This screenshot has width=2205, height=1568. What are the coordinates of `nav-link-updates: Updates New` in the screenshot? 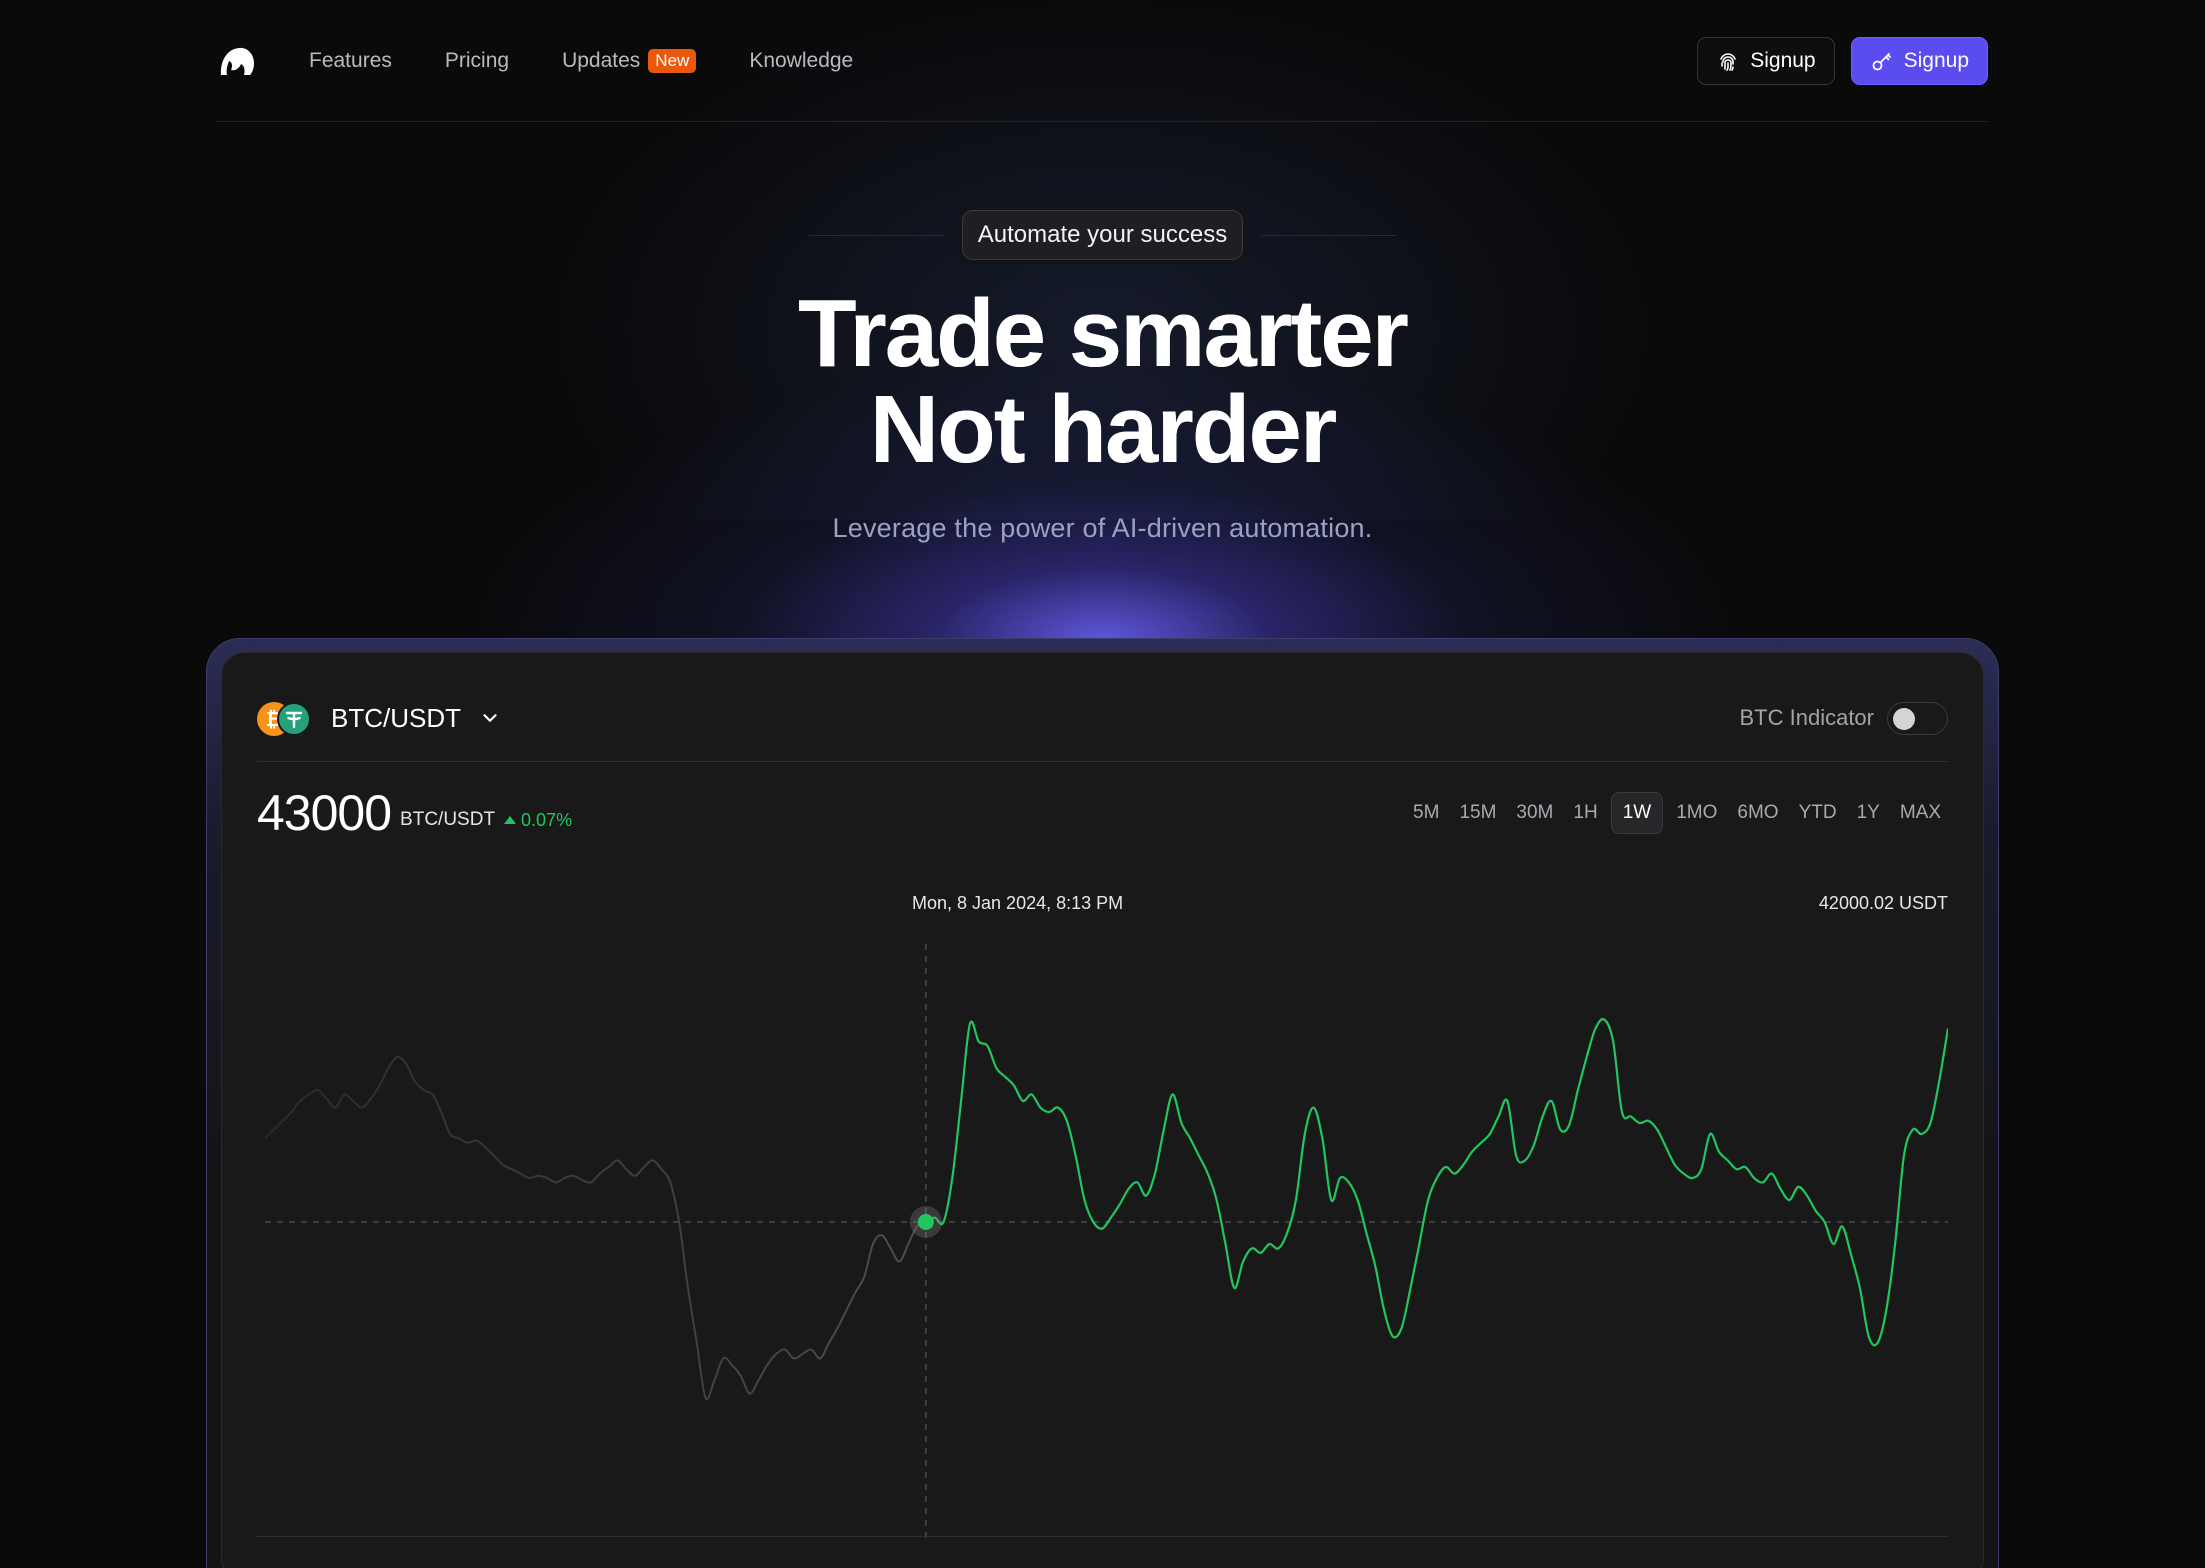 It's located at (629, 60).